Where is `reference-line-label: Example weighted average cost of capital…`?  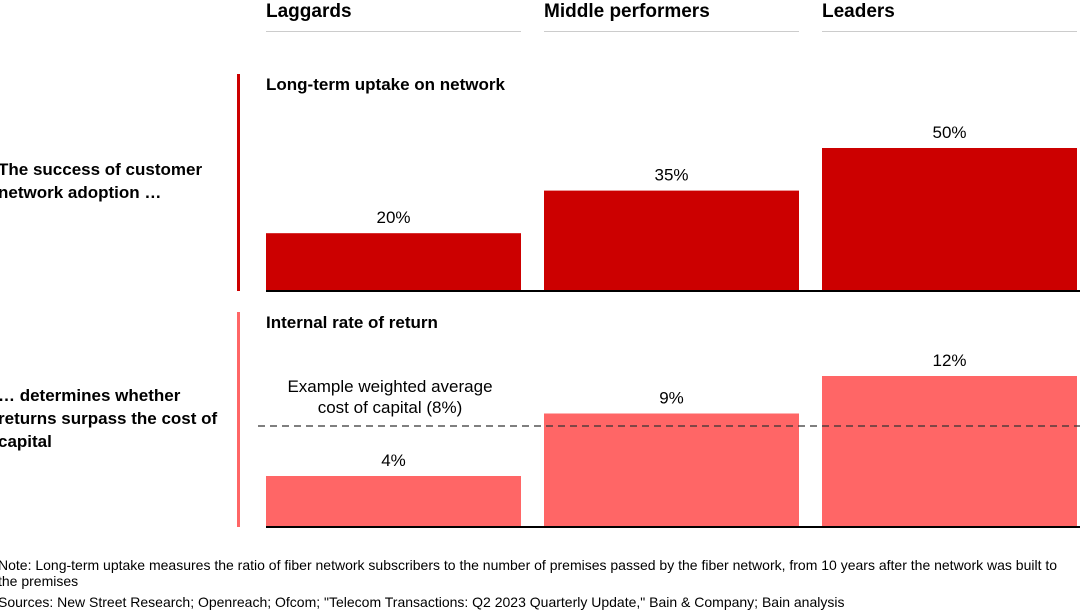 reference-line-label: Example weighted average cost of capital… is located at coordinates (390, 397).